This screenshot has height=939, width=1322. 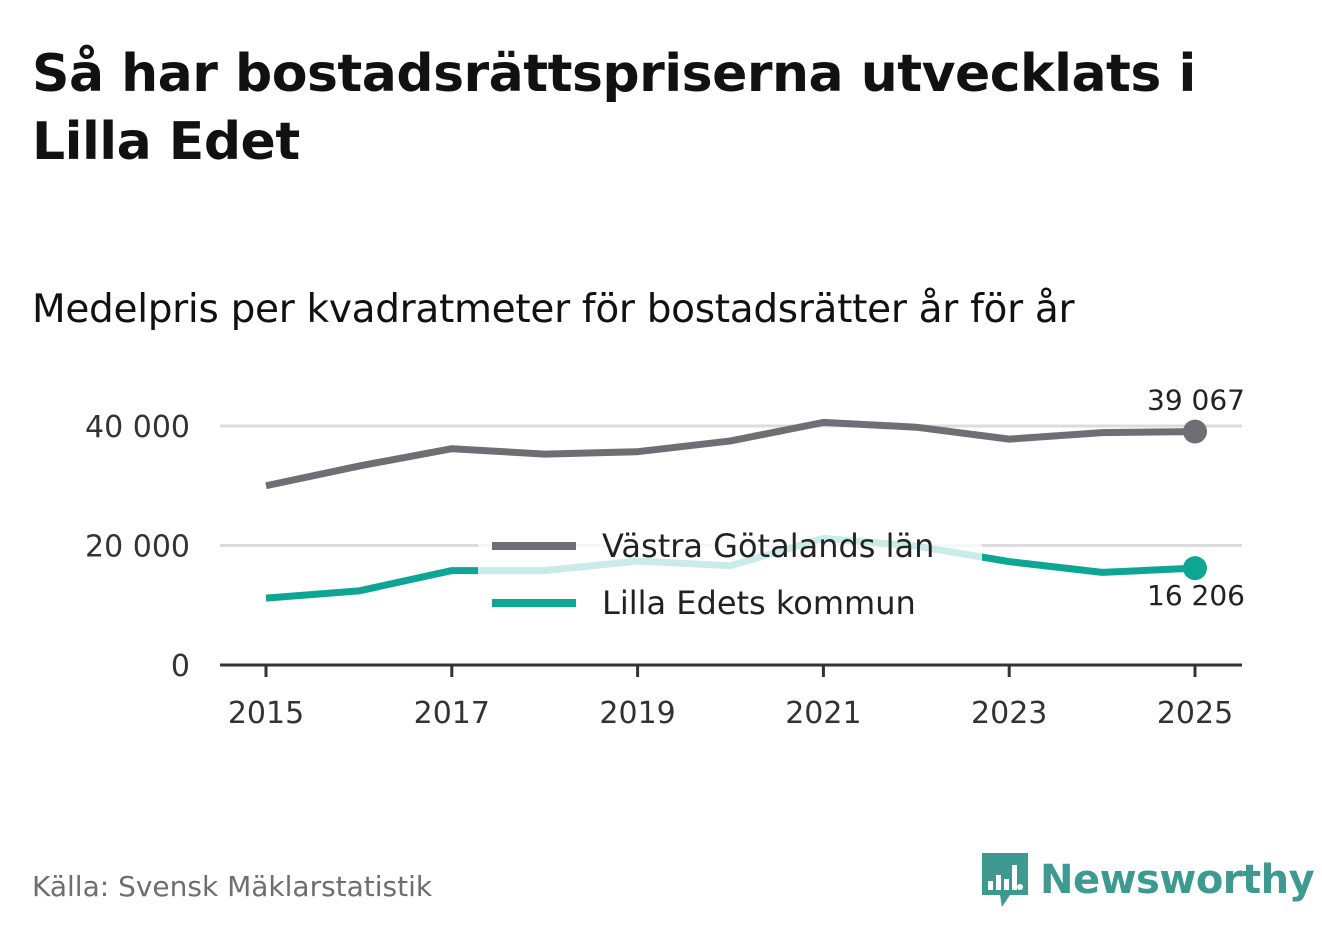 What do you see at coordinates (232, 886) in the screenshot?
I see `source-note: Källa: Svensk Mäklarstatistik` at bounding box center [232, 886].